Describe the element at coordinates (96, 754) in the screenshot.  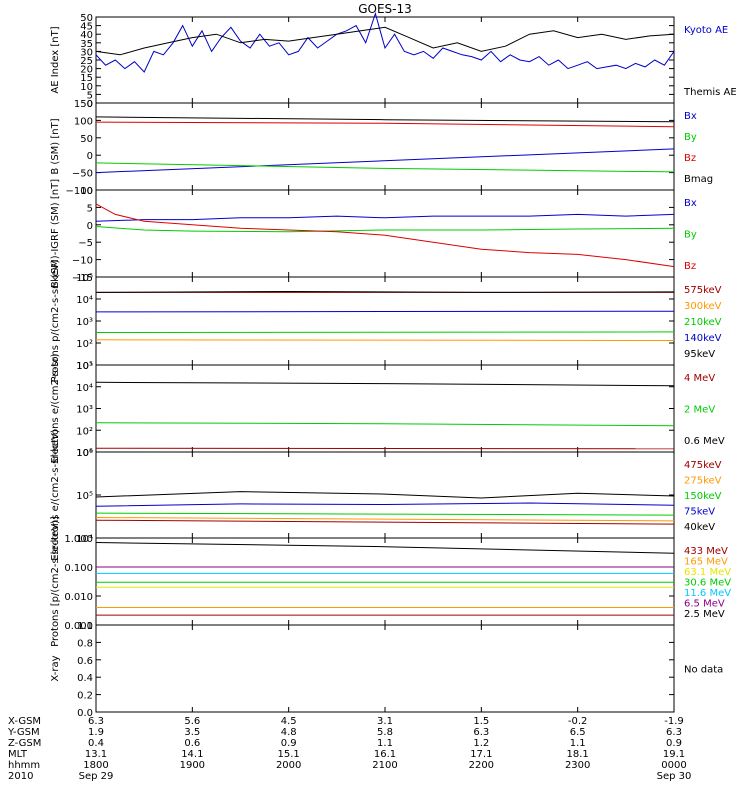
I see `ephemeris-value: 13.1` at that location.